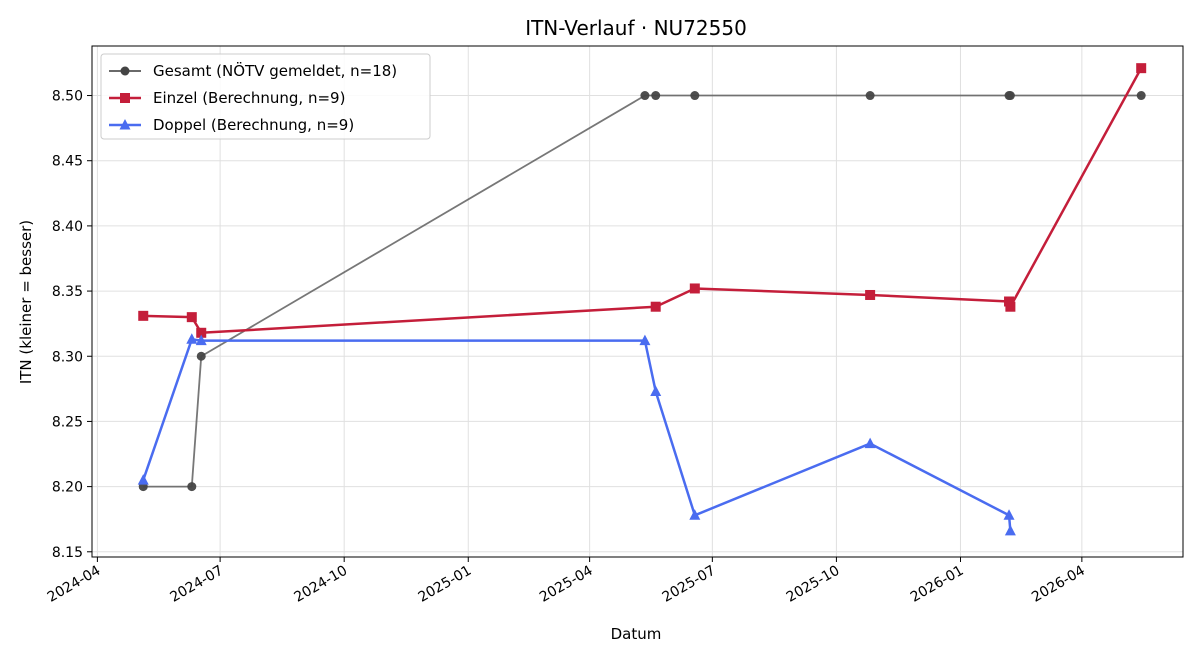  What do you see at coordinates (1058, 584) in the screenshot?
I see `x-tick-label: 2026-04` at bounding box center [1058, 584].